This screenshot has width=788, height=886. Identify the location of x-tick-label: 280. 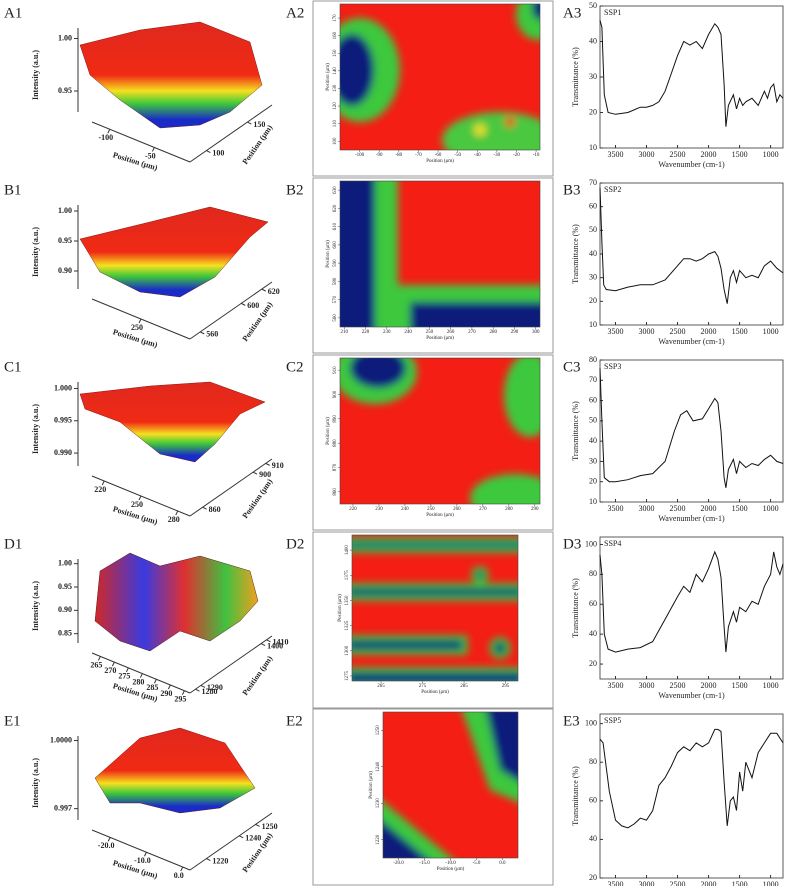
(138, 681).